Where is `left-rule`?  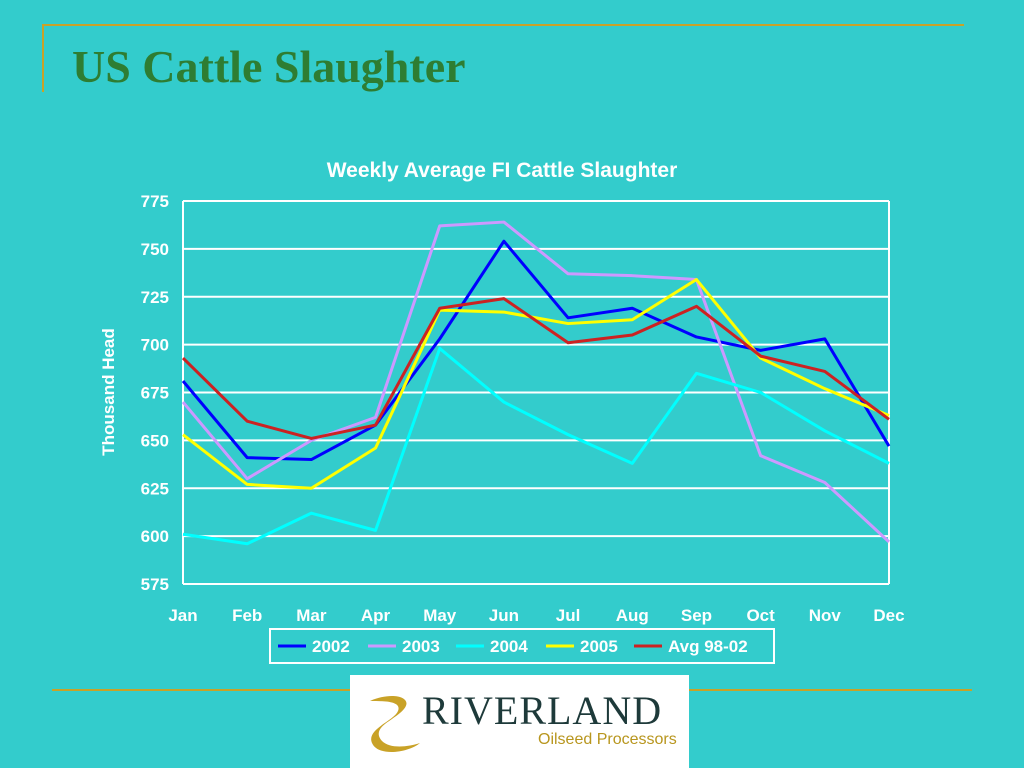
left-rule is located at coordinates (43, 58).